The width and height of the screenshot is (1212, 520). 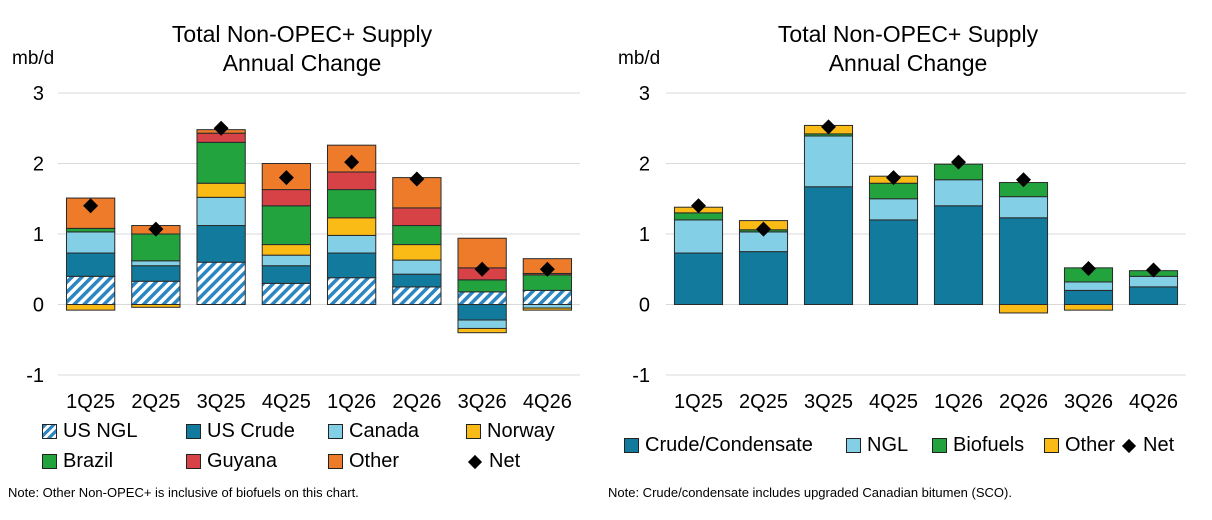 I want to click on bar-brazil-3q25, so click(x=221, y=162).